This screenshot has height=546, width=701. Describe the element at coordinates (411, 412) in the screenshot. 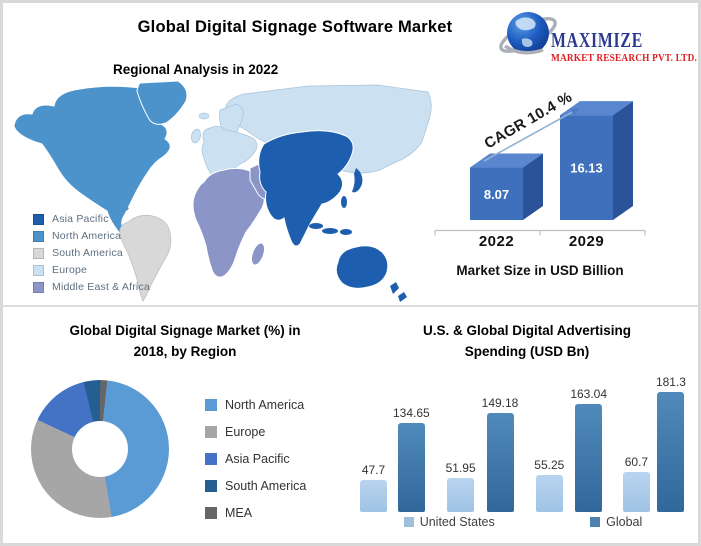

I see `bar-value-label: 134.65` at that location.